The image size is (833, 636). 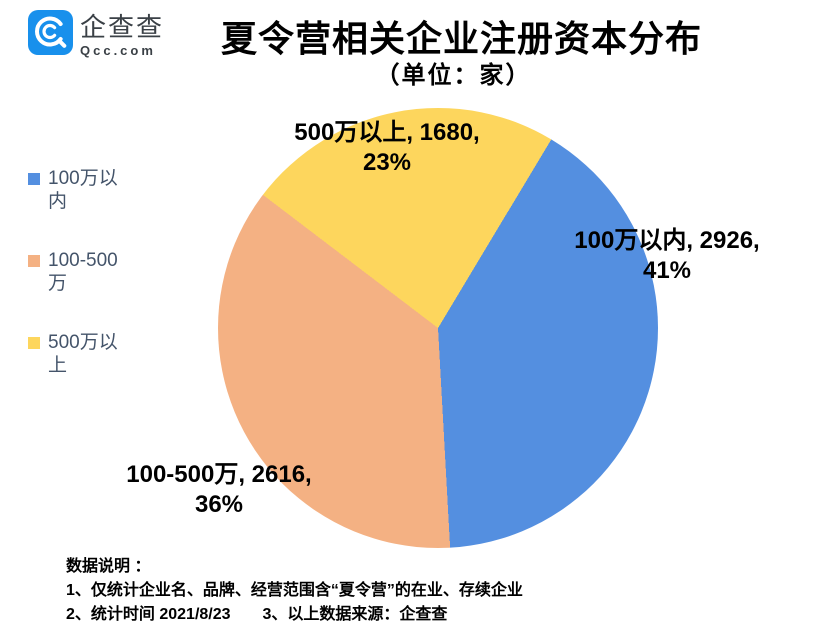 I want to click on legend-item-under-100w: 100万以 内, so click(x=73, y=190).